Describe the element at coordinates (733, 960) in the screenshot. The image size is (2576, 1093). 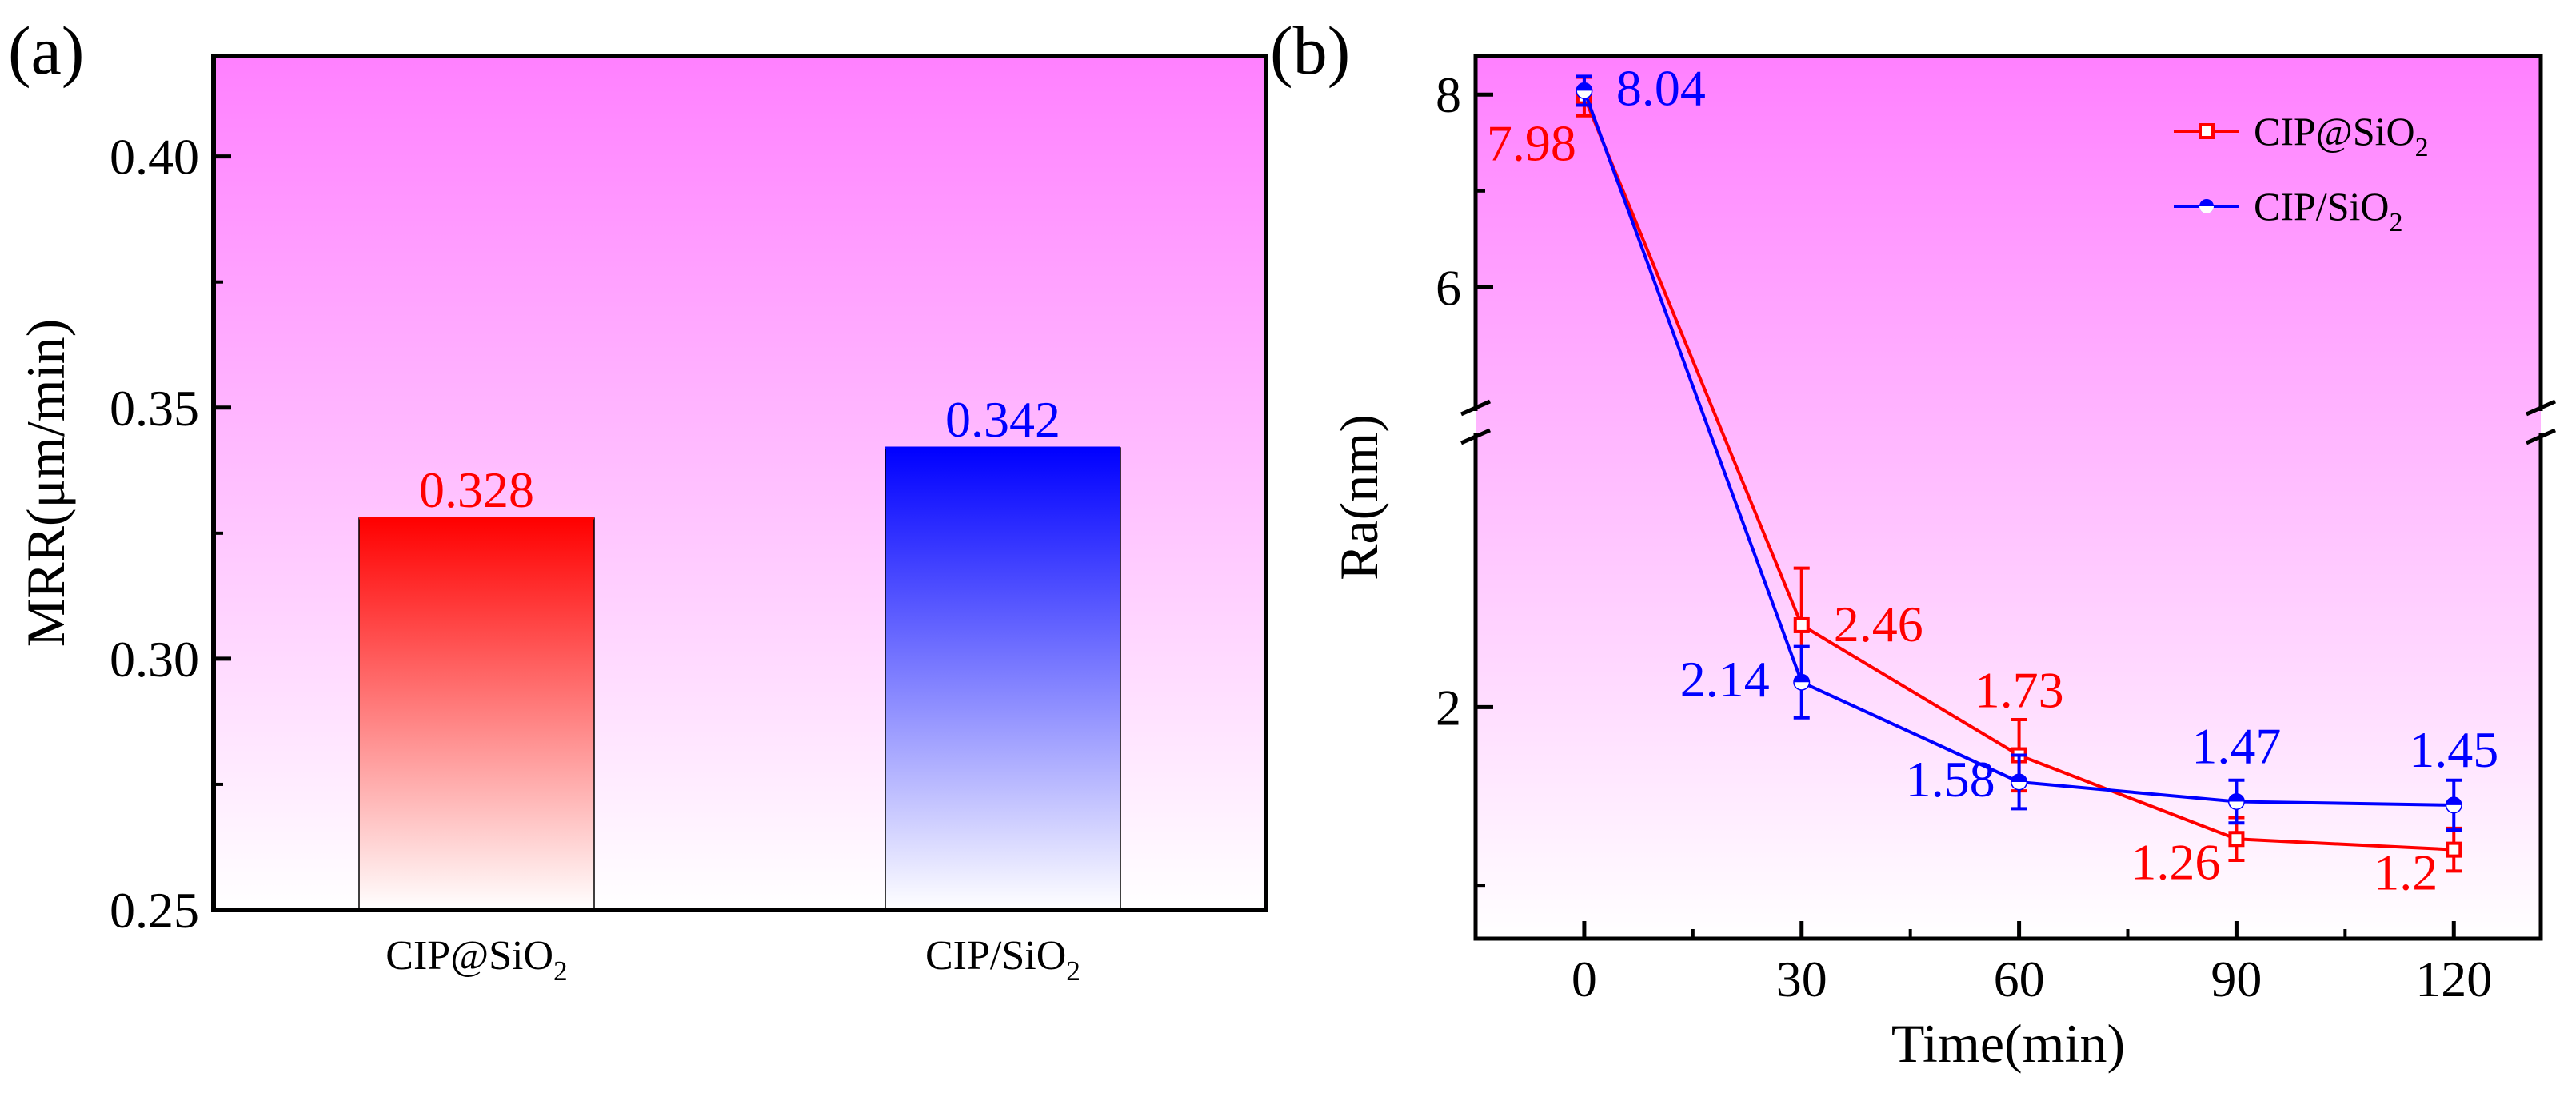
I see `panel-a-category-labels: CIP@SiO2 CIP/SiO2` at that location.